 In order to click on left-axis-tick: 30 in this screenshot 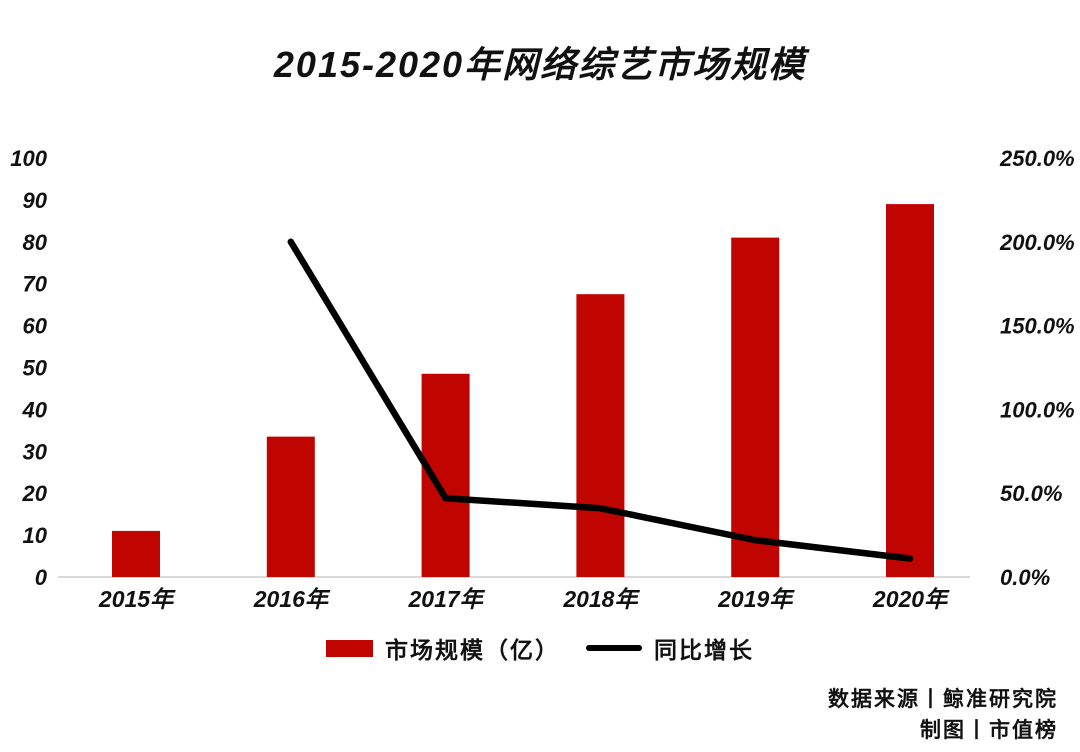, I will do `click(35, 451)`.